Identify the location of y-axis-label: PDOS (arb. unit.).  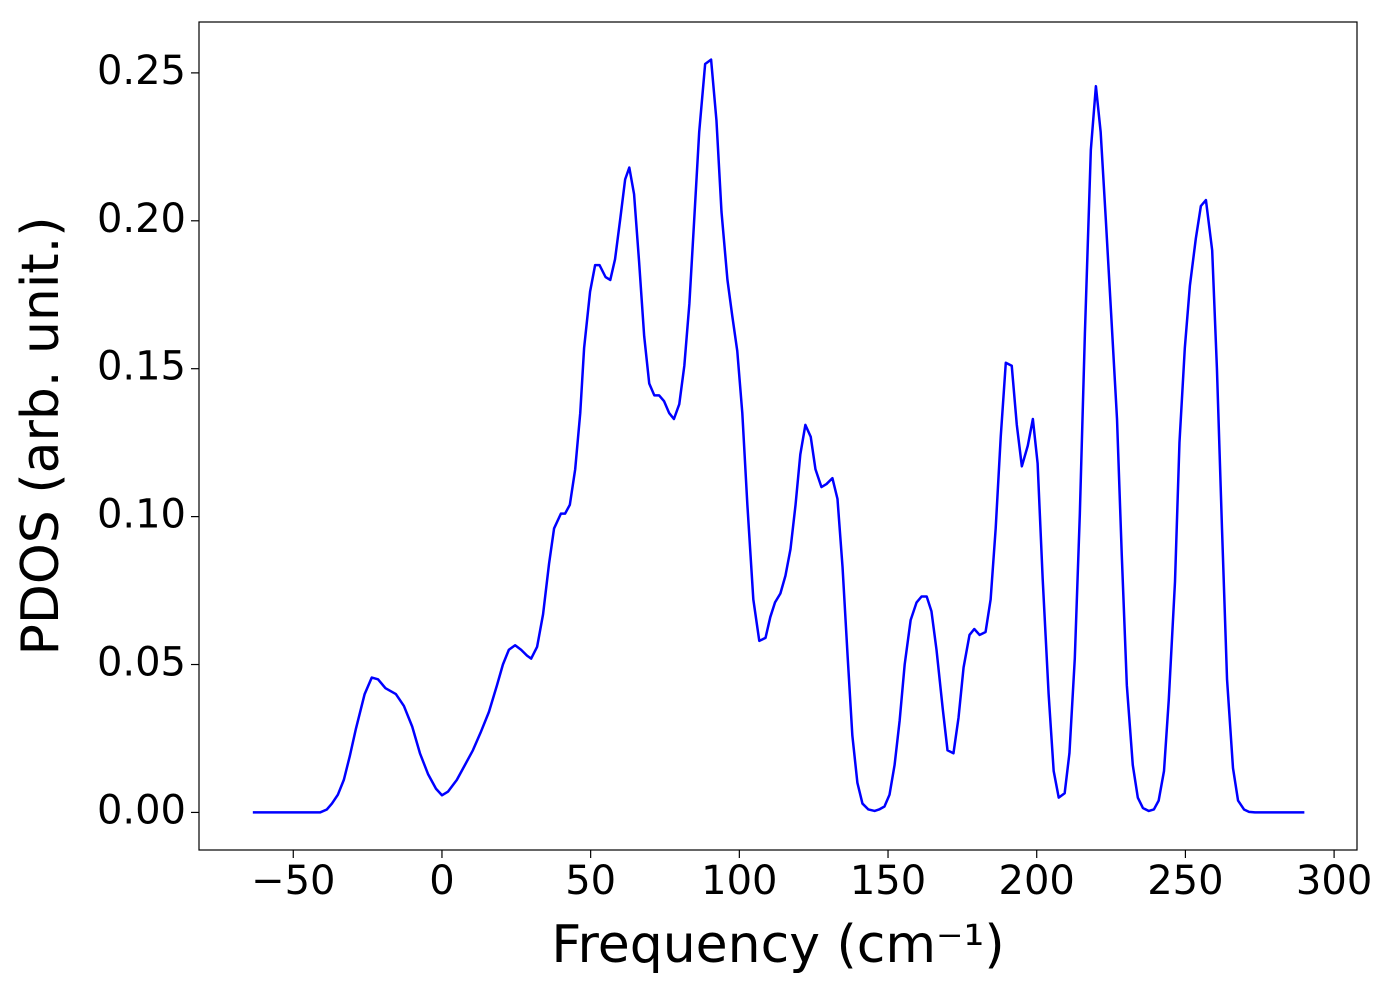
(41, 435).